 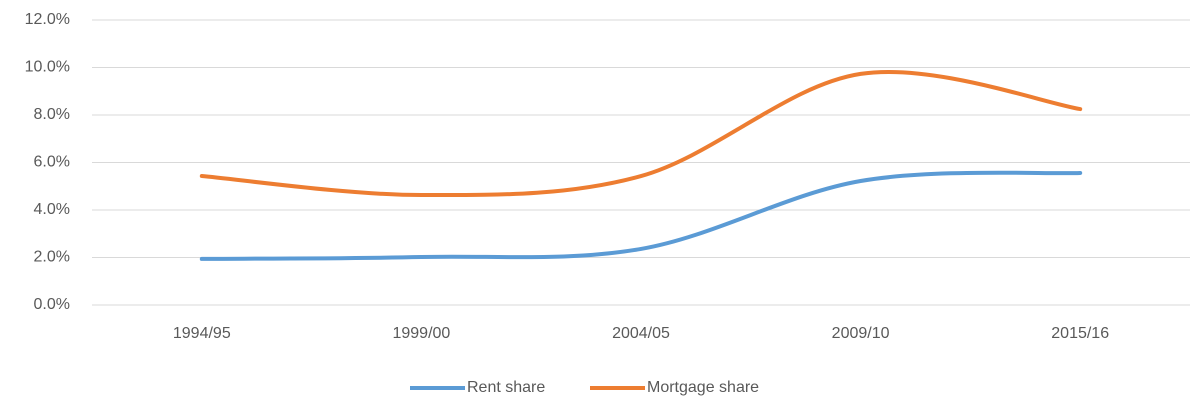 What do you see at coordinates (703, 387) in the screenshot?
I see `legend-label: Mortgage share` at bounding box center [703, 387].